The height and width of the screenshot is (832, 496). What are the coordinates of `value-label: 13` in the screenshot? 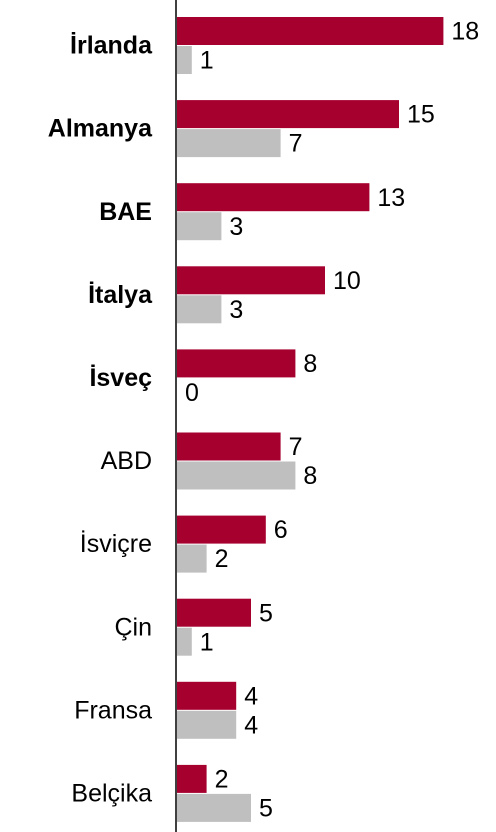 It's located at (391, 198).